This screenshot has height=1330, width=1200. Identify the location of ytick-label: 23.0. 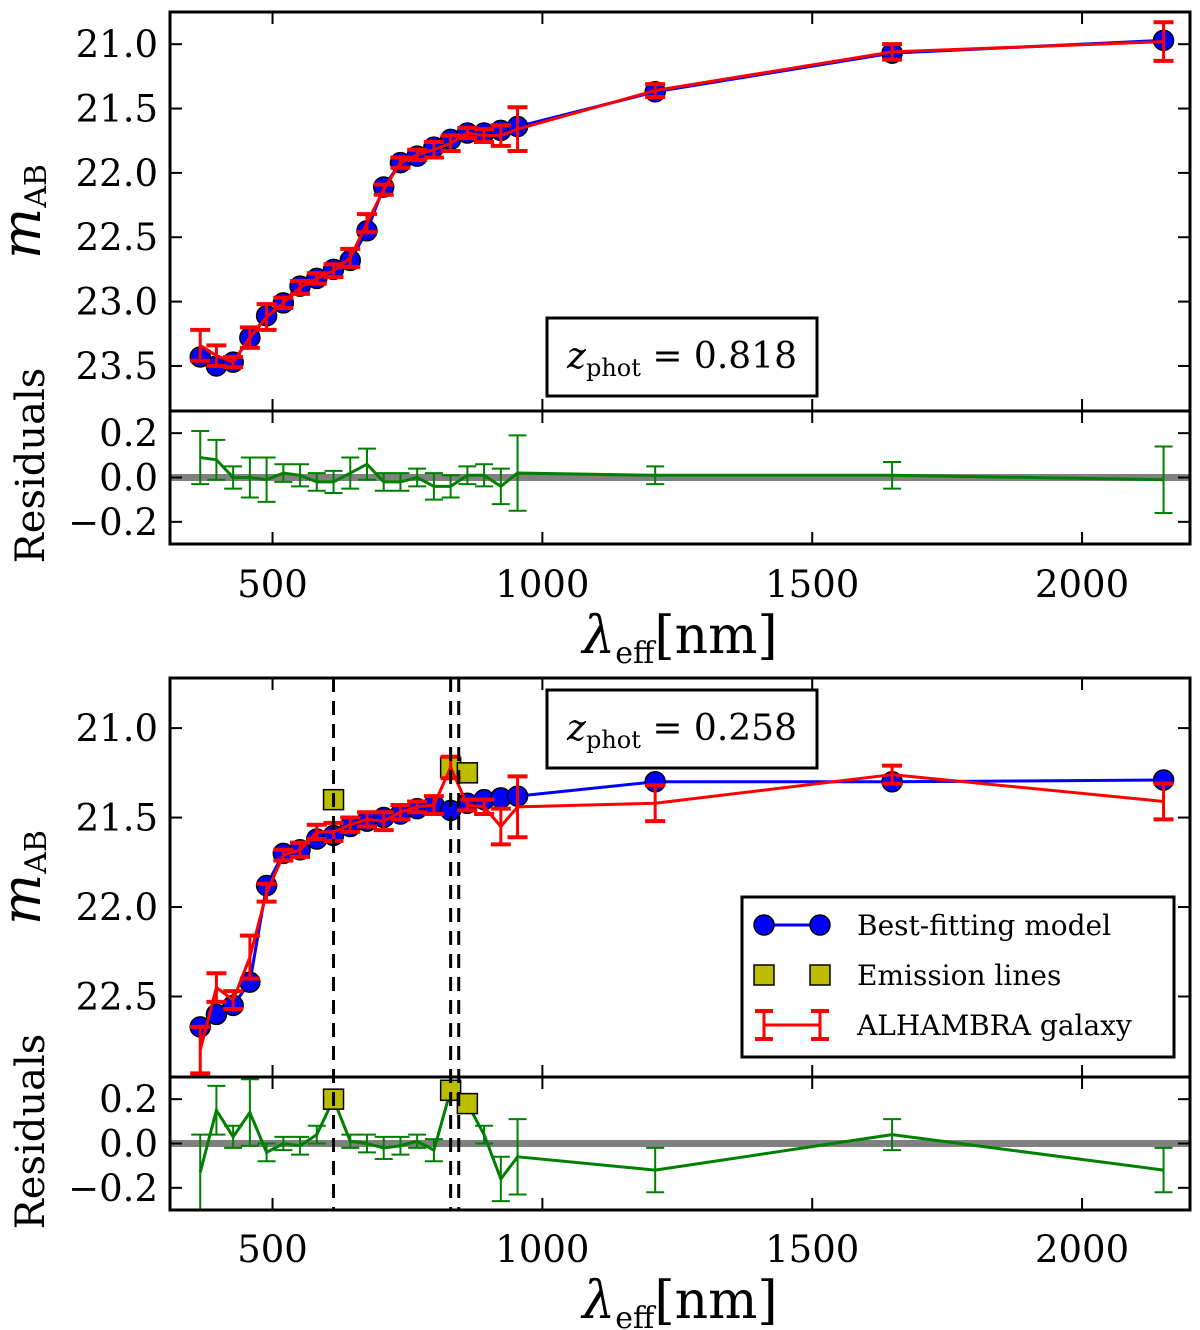
(117, 302).